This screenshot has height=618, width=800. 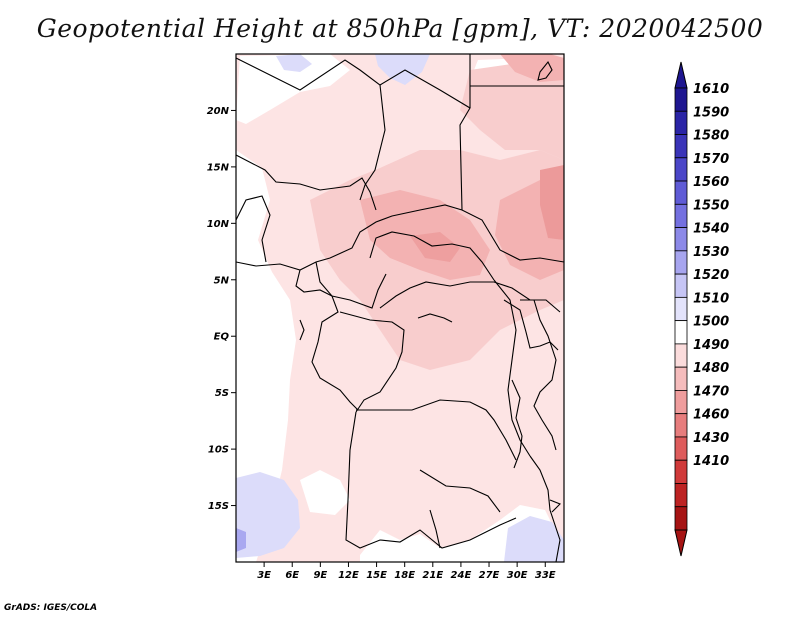 I want to click on colorbar-label: 1530, so click(x=711, y=252).